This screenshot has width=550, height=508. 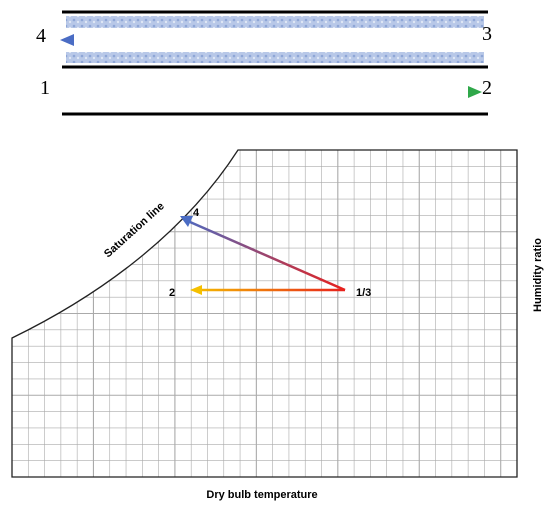 What do you see at coordinates (538, 275) in the screenshot?
I see `y-axis-label: Humidity ratio` at bounding box center [538, 275].